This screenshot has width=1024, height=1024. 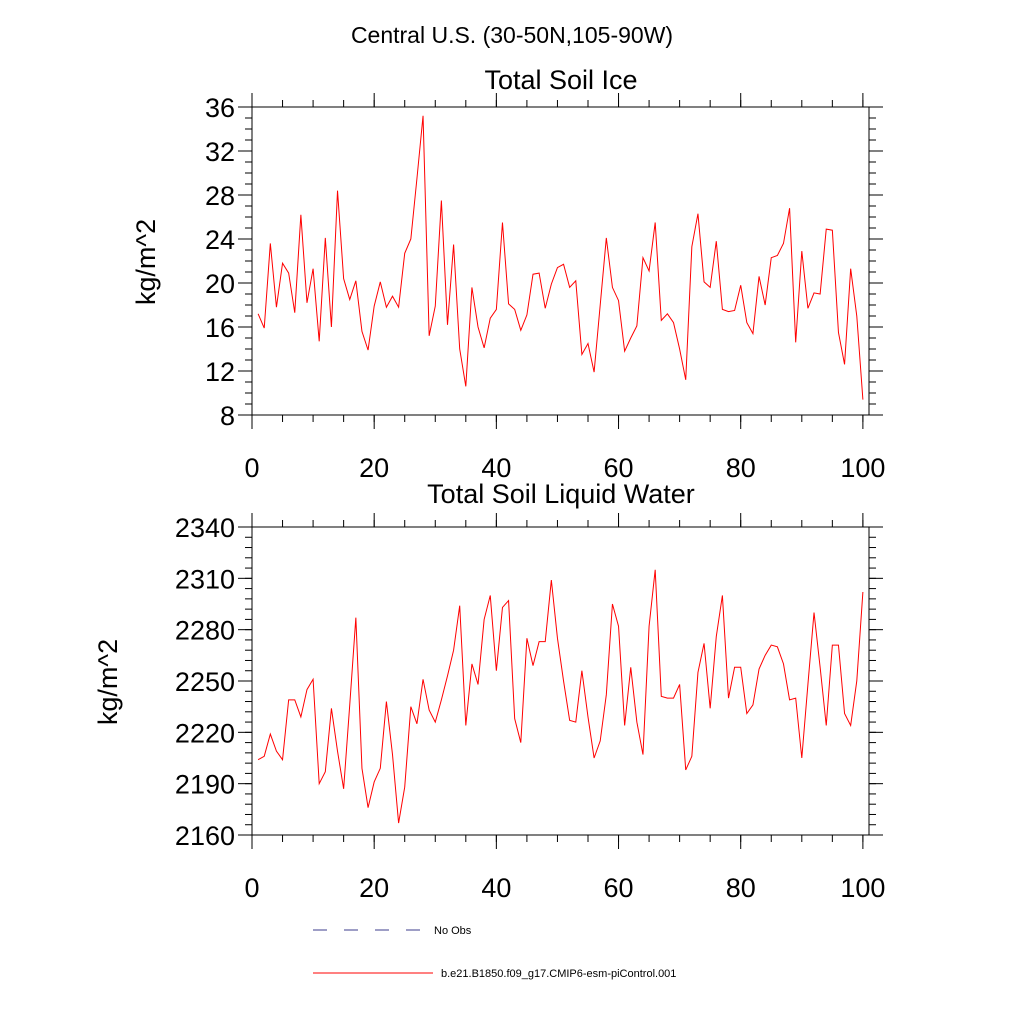 What do you see at coordinates (205, 579) in the screenshot?
I see `y-tick-label: 2310` at bounding box center [205, 579].